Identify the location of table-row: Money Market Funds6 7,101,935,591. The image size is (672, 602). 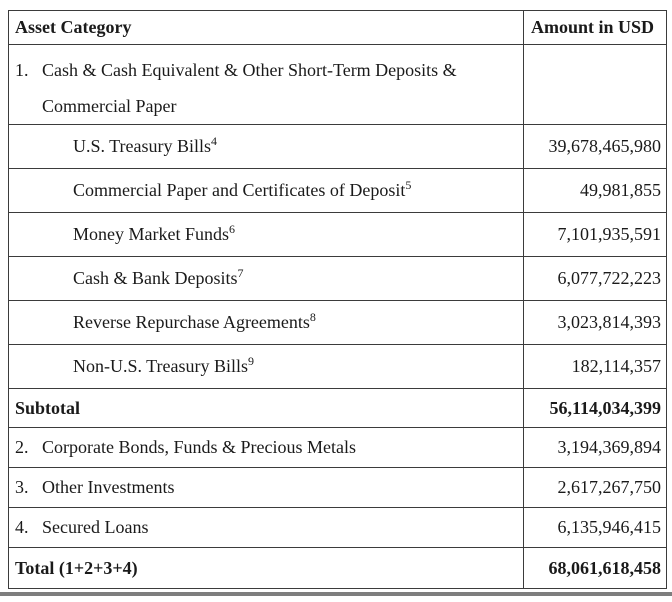
(337, 234).